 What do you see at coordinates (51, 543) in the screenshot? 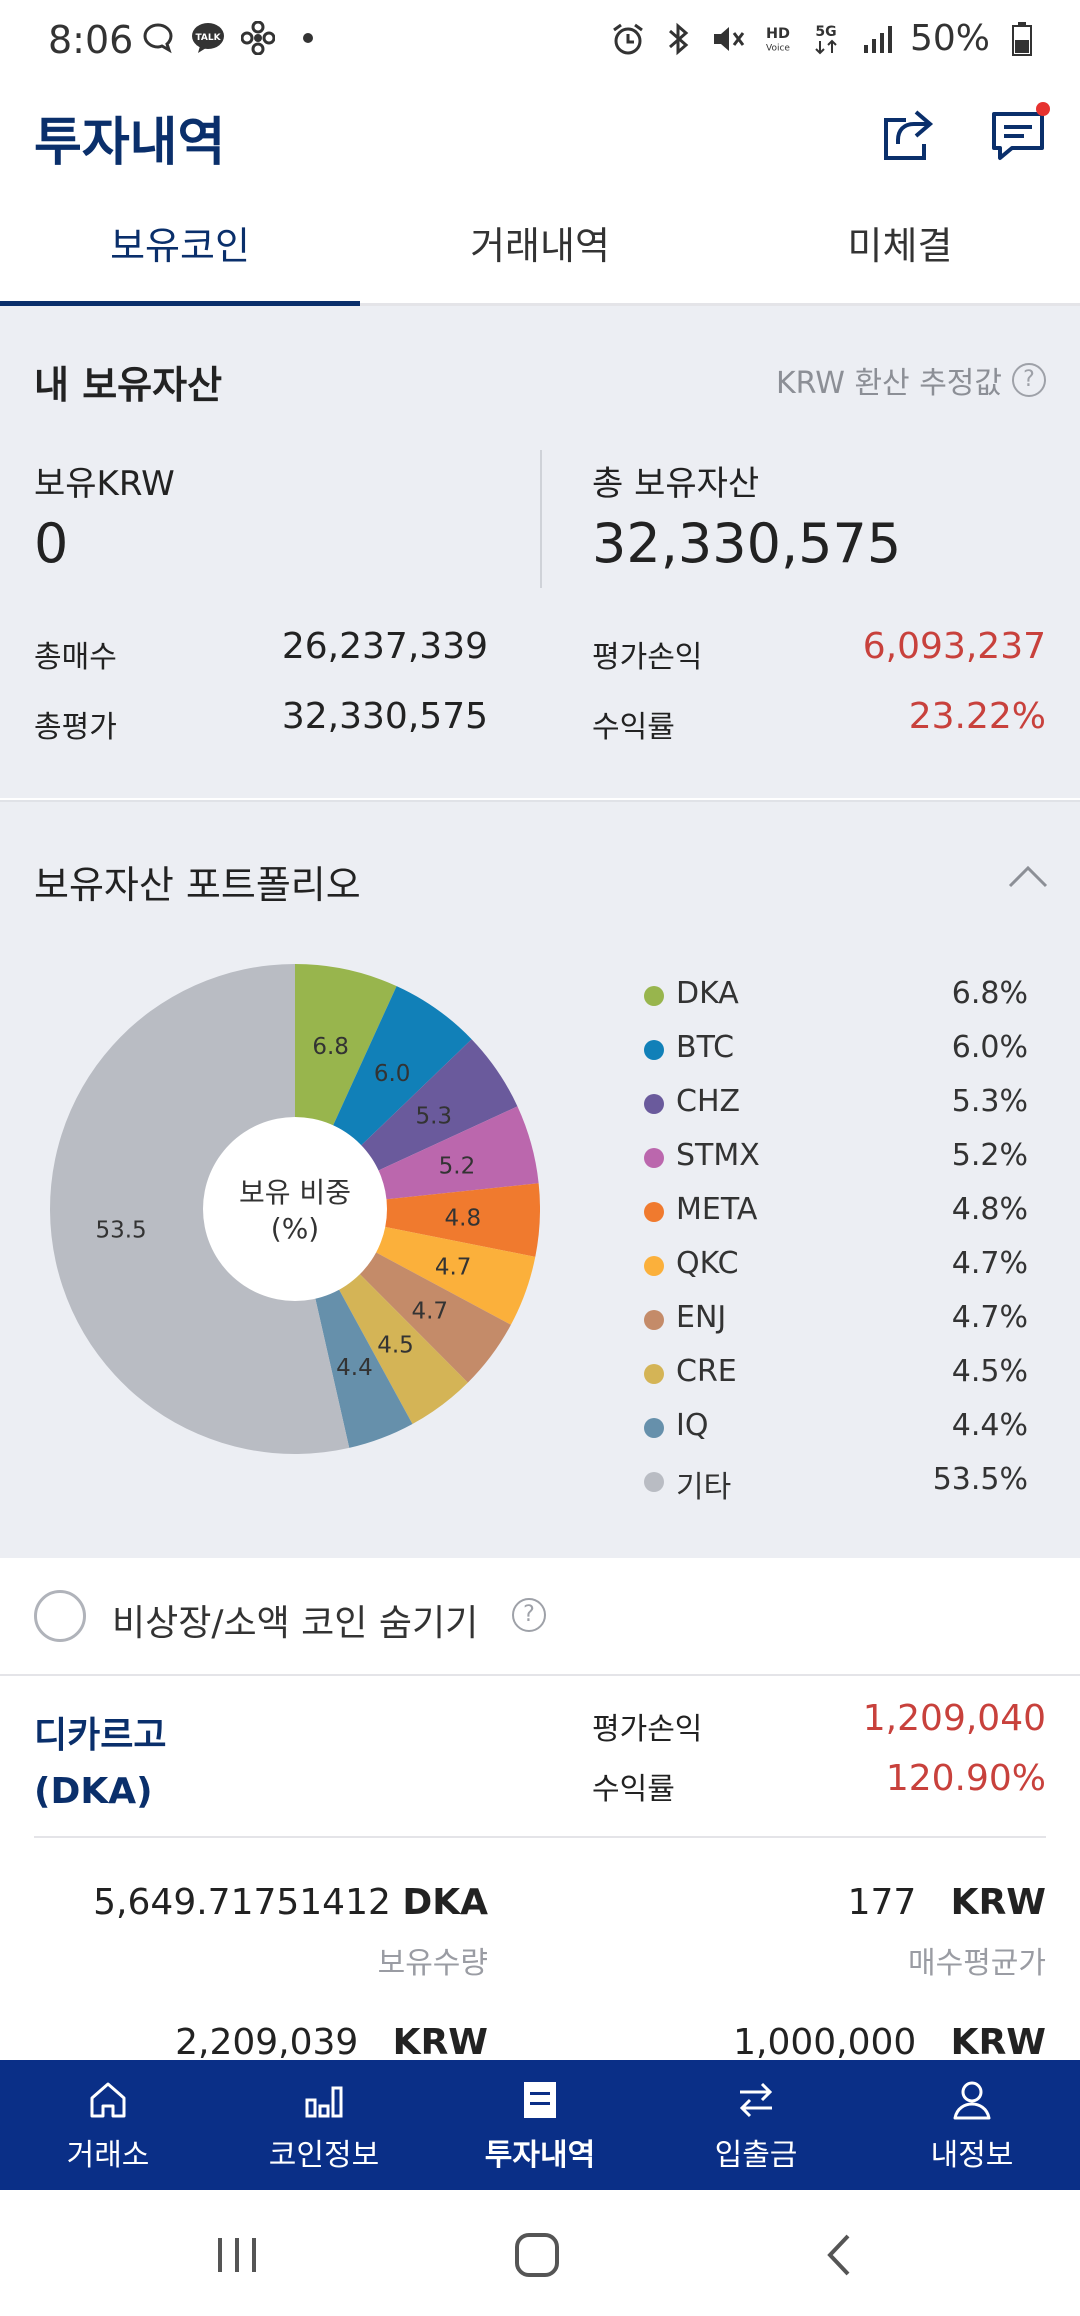
I see `held-krw-value: 0` at bounding box center [51, 543].